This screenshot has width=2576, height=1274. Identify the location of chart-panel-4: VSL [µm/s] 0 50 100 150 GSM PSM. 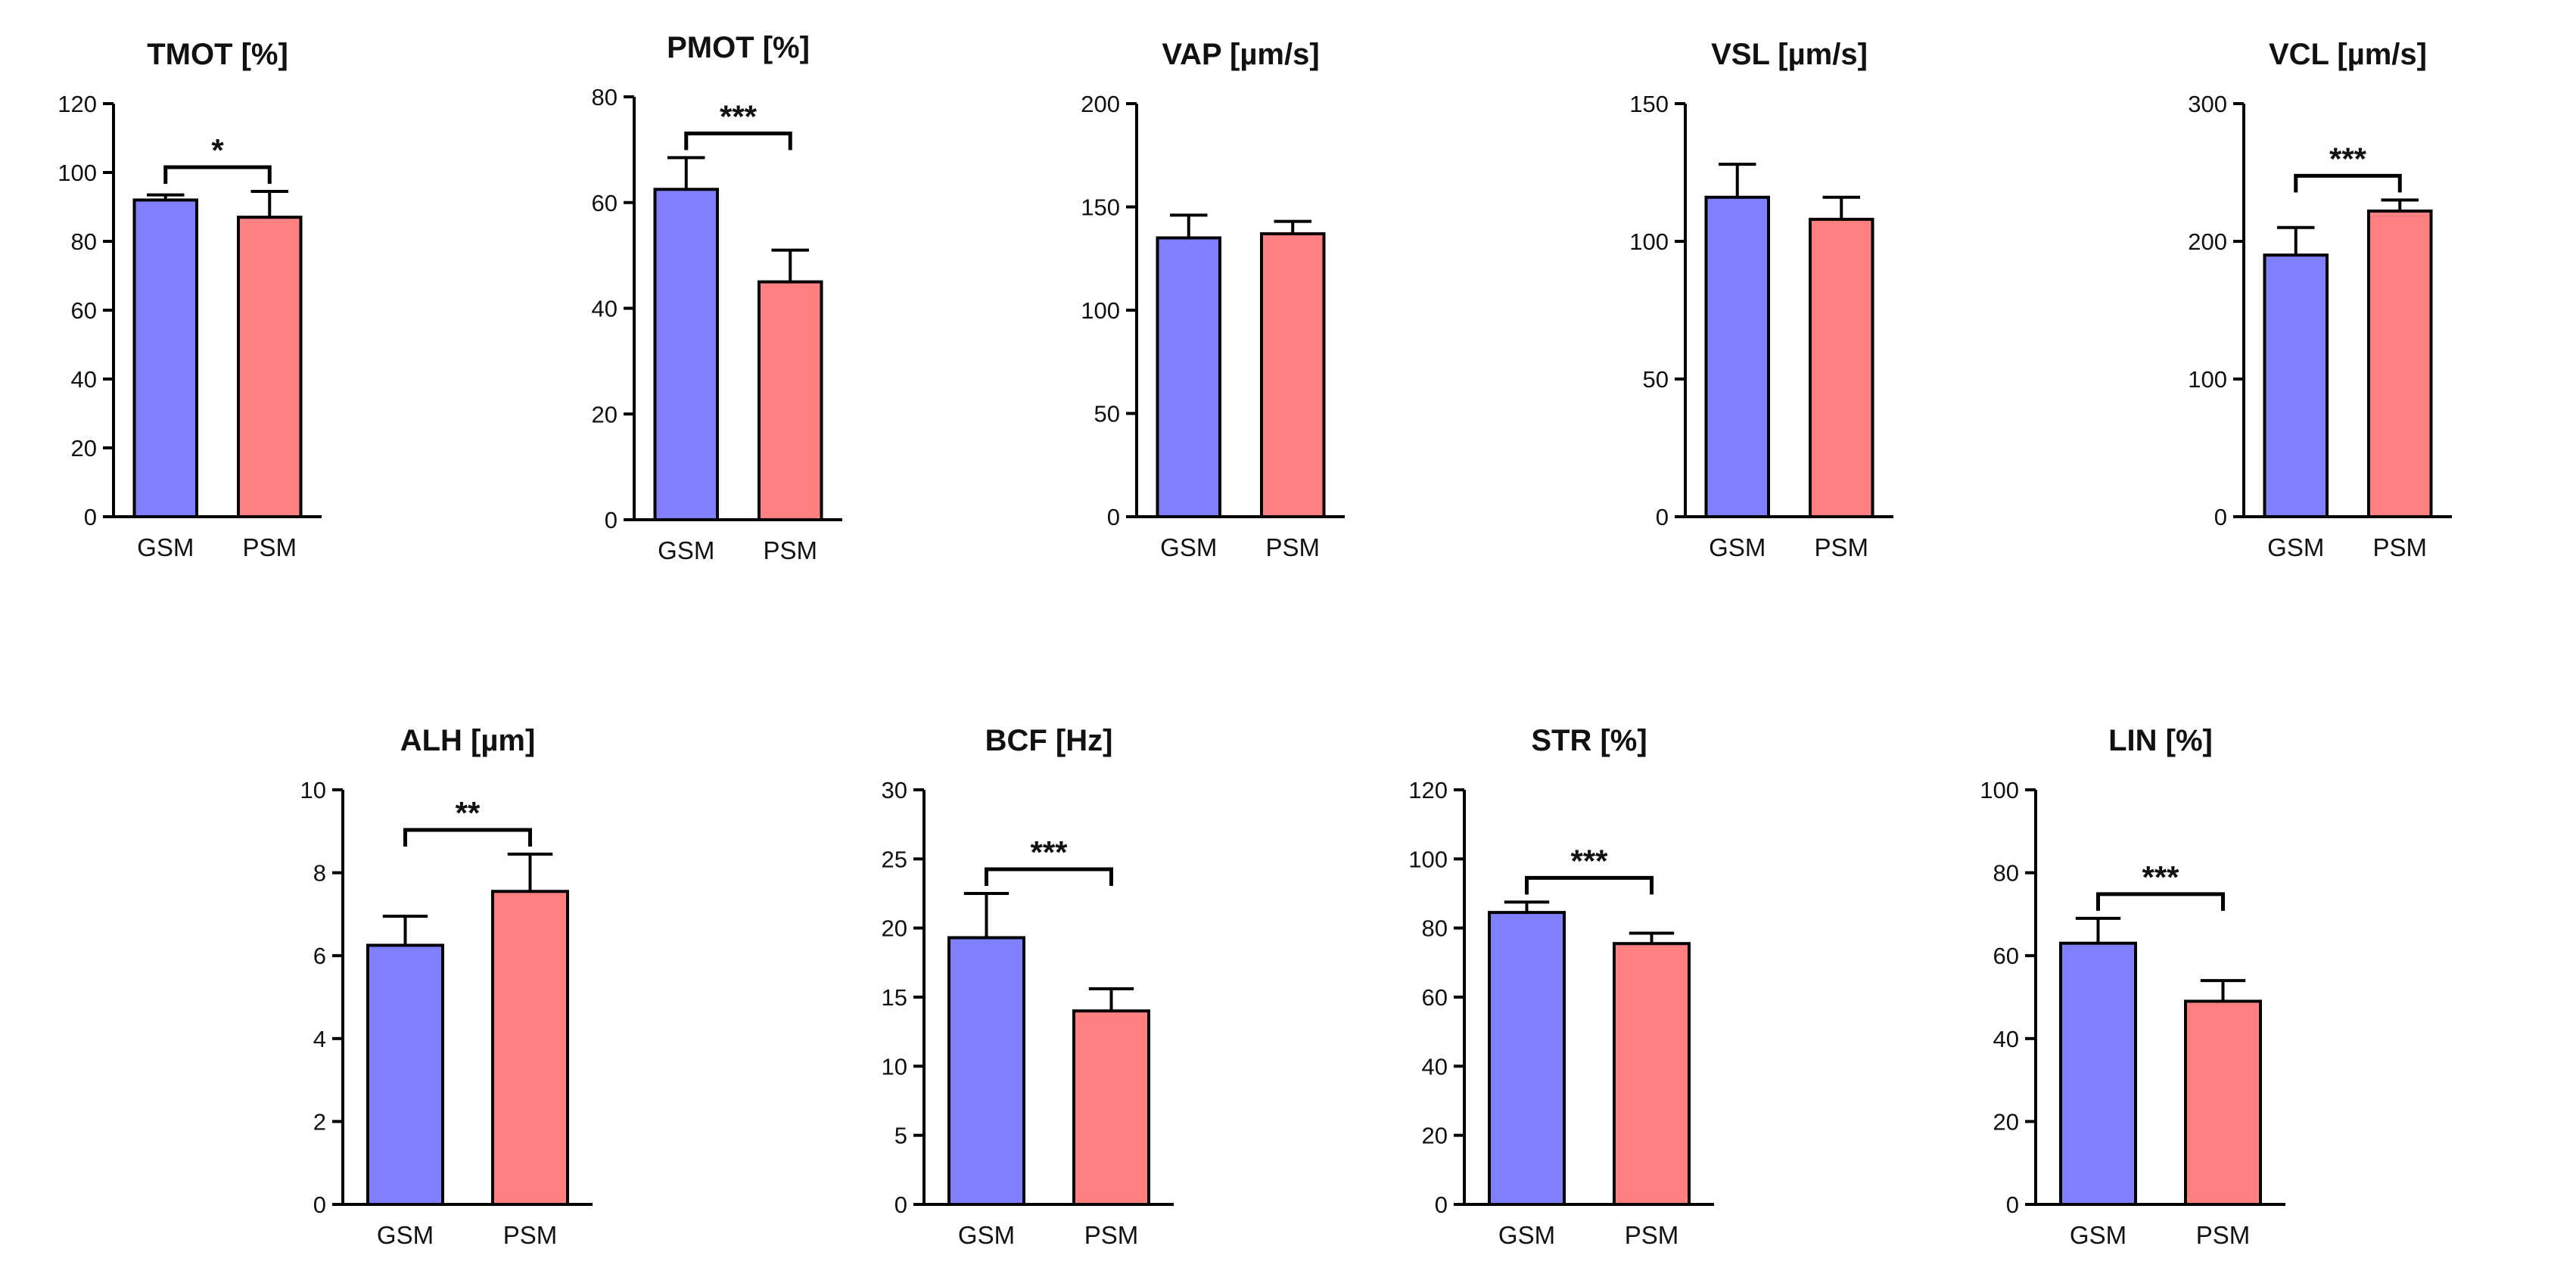
(1761, 299).